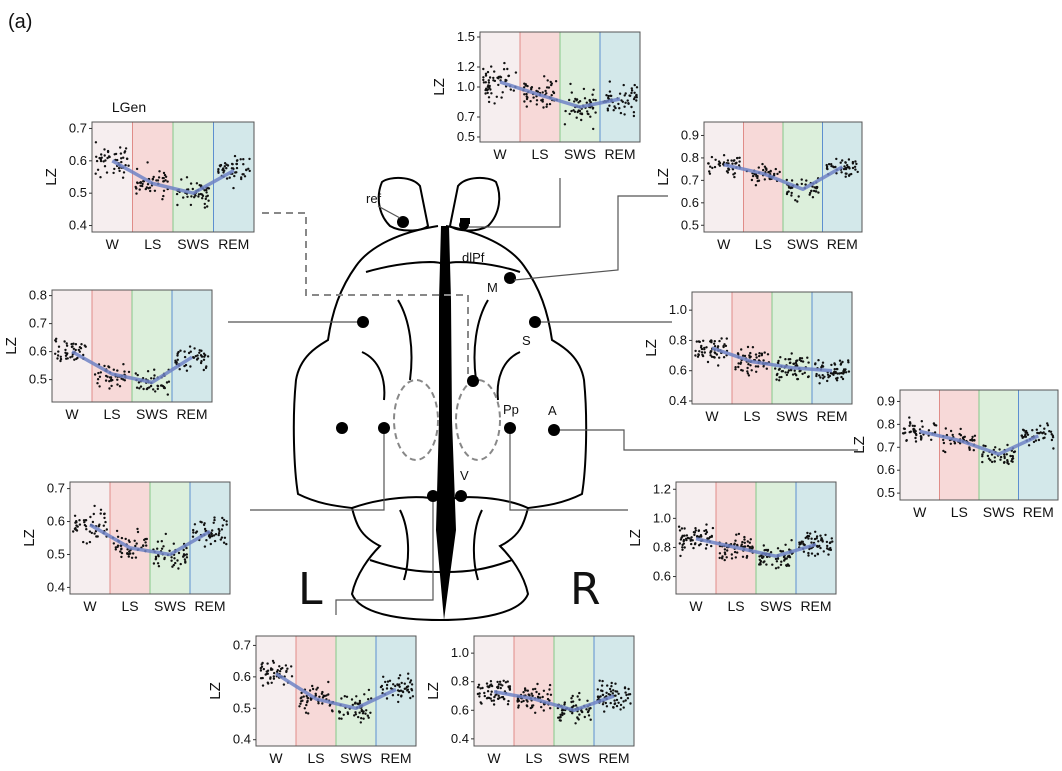 This screenshot has height=771, width=1062. Describe the element at coordinates (356, 758) in the screenshot. I see `category-label-sws: SWS` at that location.